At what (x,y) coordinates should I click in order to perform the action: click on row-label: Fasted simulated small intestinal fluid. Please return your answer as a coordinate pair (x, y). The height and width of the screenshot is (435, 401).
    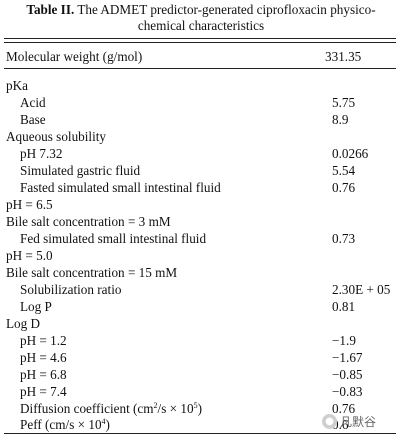
    Looking at the image, I should click on (120, 187).